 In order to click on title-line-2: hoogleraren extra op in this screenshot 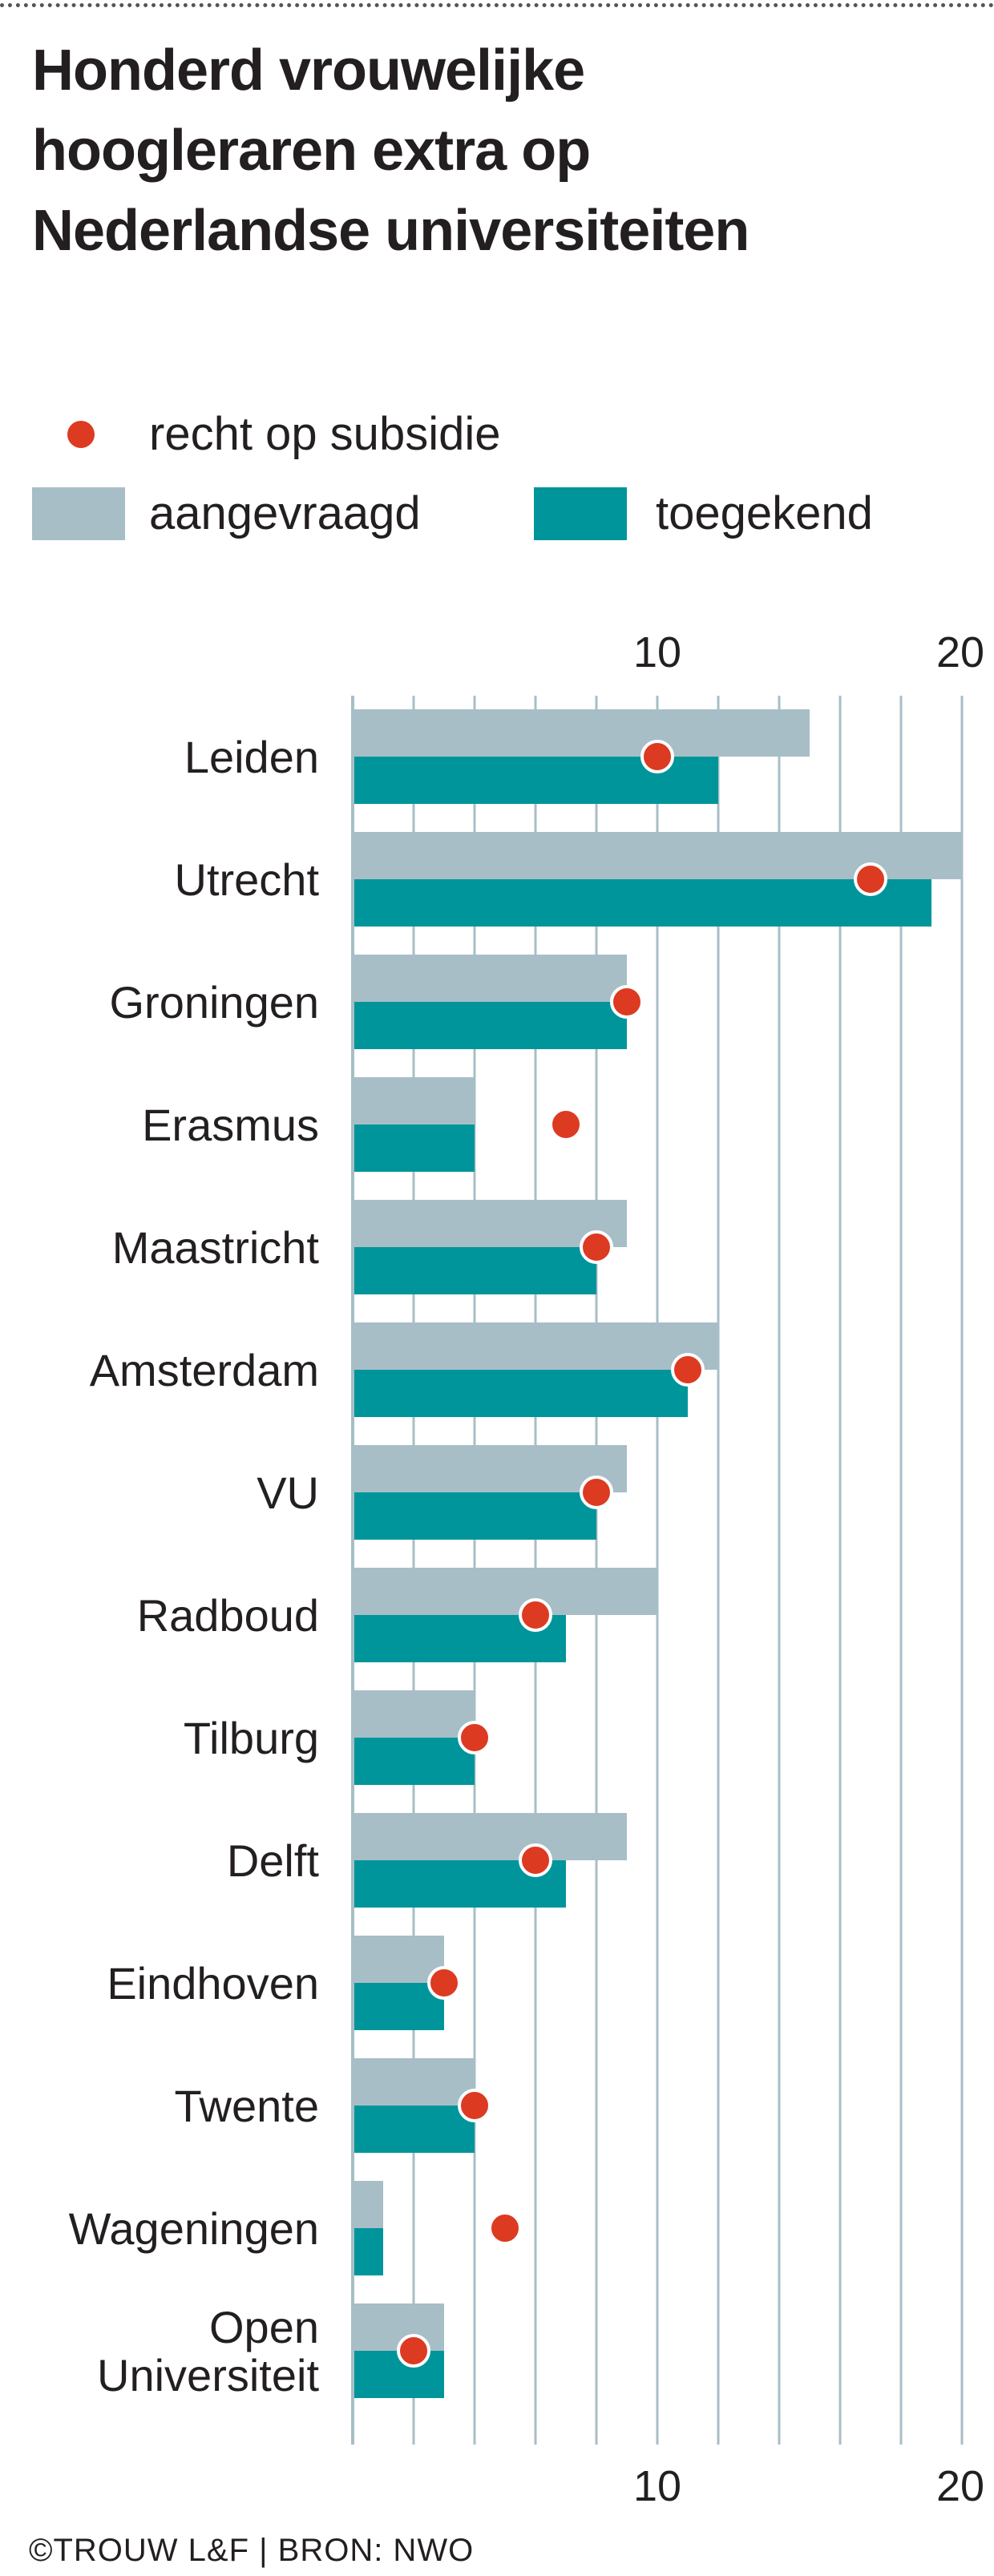, I will do `click(311, 151)`.